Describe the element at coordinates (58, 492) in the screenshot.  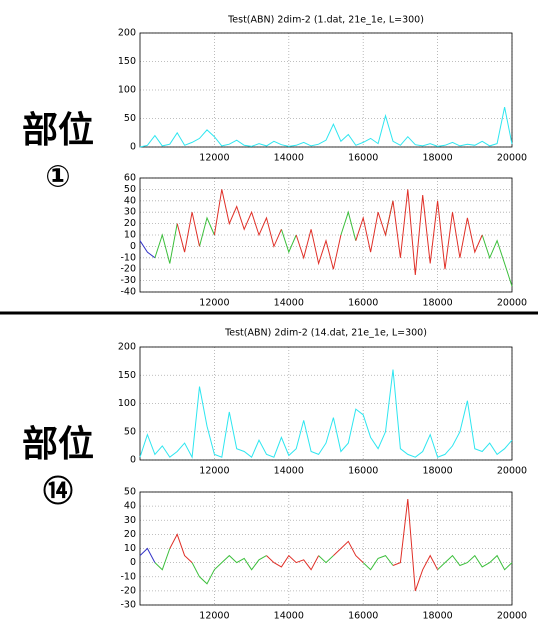
I see `section-number: ⑭` at that location.